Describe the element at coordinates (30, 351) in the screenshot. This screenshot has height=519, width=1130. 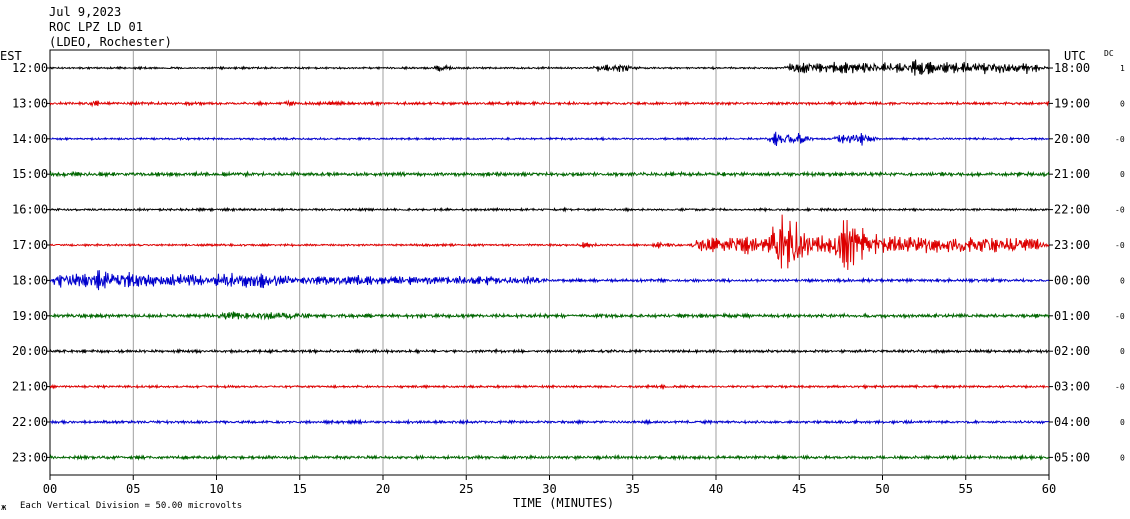
I see `est-hour-label: 20:00` at that location.